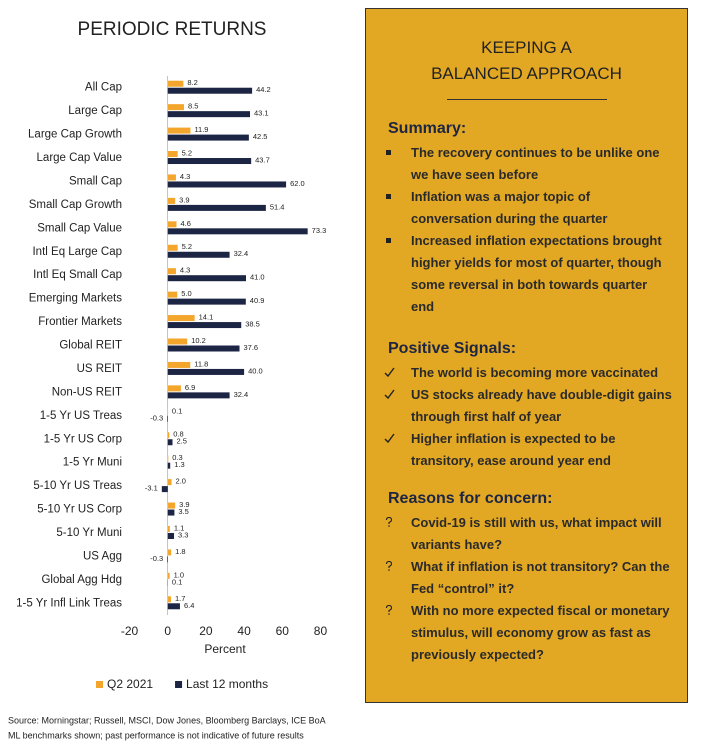 This screenshot has width=710, height=749. What do you see at coordinates (526, 73) in the screenshot?
I see `panel-title-line: BALANCED APPROACH` at bounding box center [526, 73].